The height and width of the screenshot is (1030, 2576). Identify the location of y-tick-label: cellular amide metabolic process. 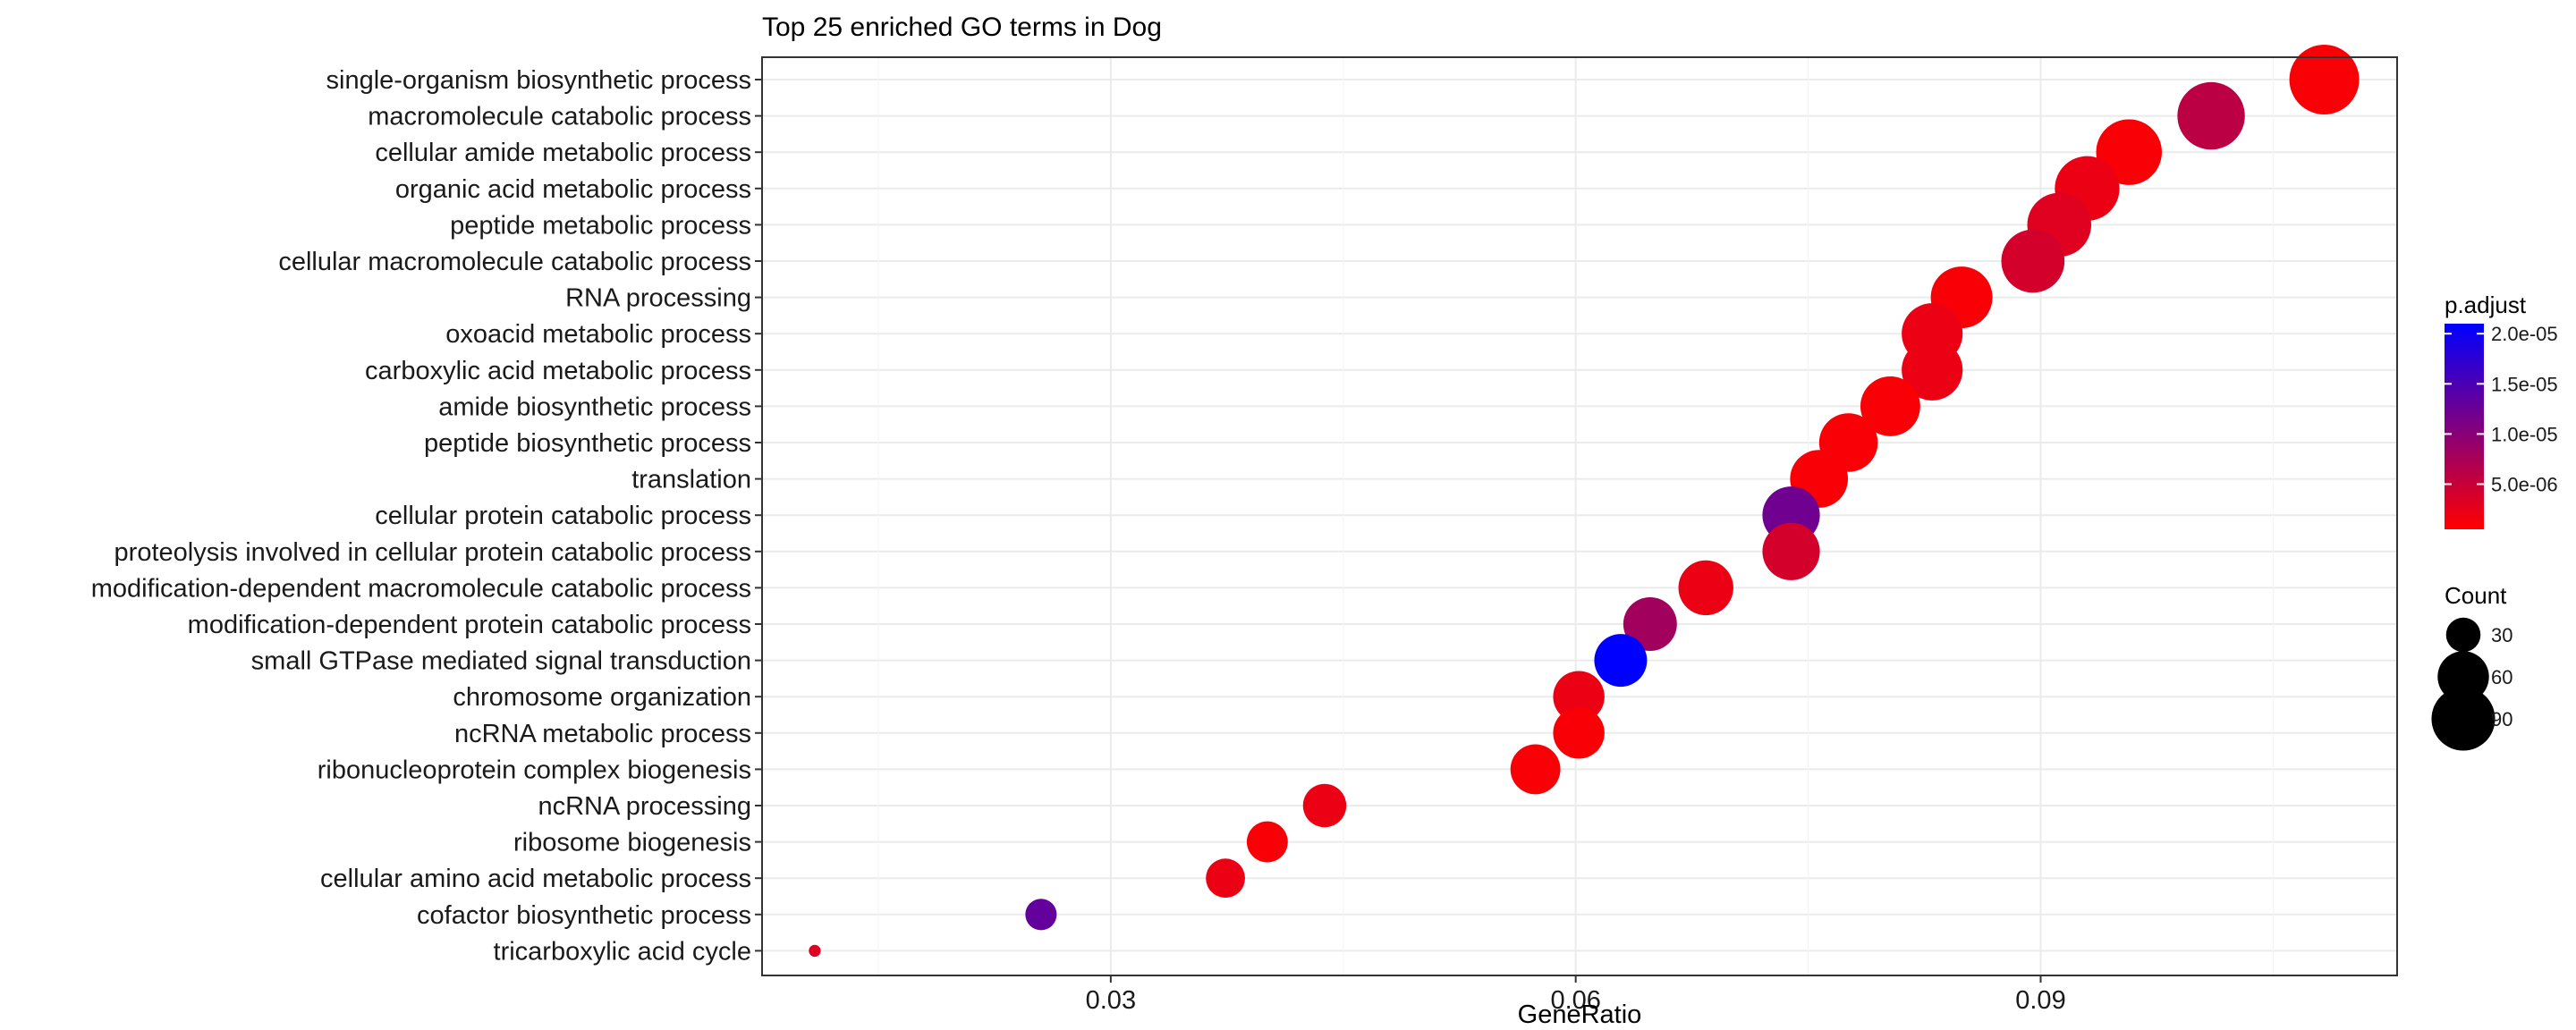
(563, 153).